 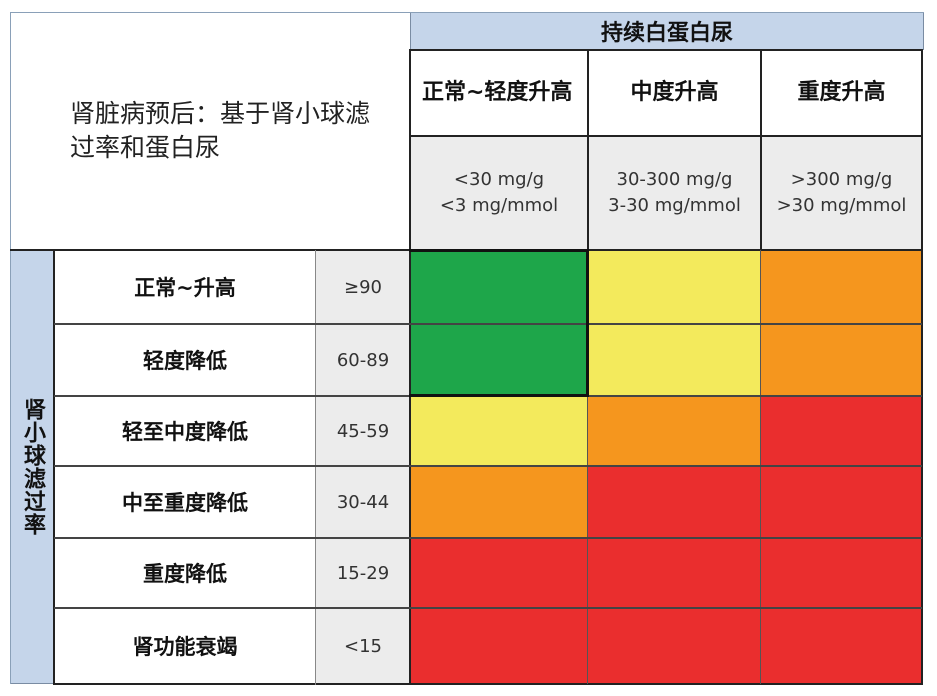 What do you see at coordinates (185, 360) in the screenshot?
I see `row-stage-label: 轻度降低` at bounding box center [185, 360].